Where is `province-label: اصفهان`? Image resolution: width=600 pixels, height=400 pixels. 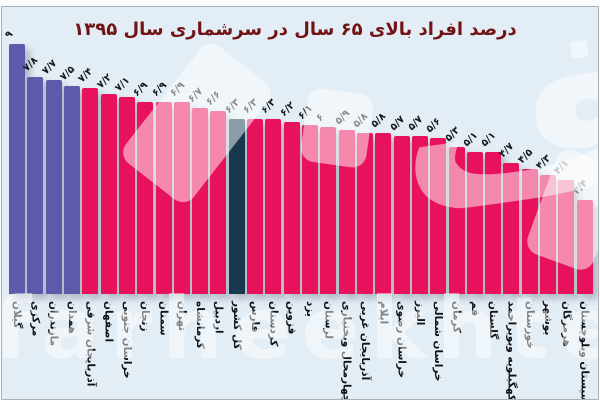 province-label: اصفهان is located at coordinates (108, 322).